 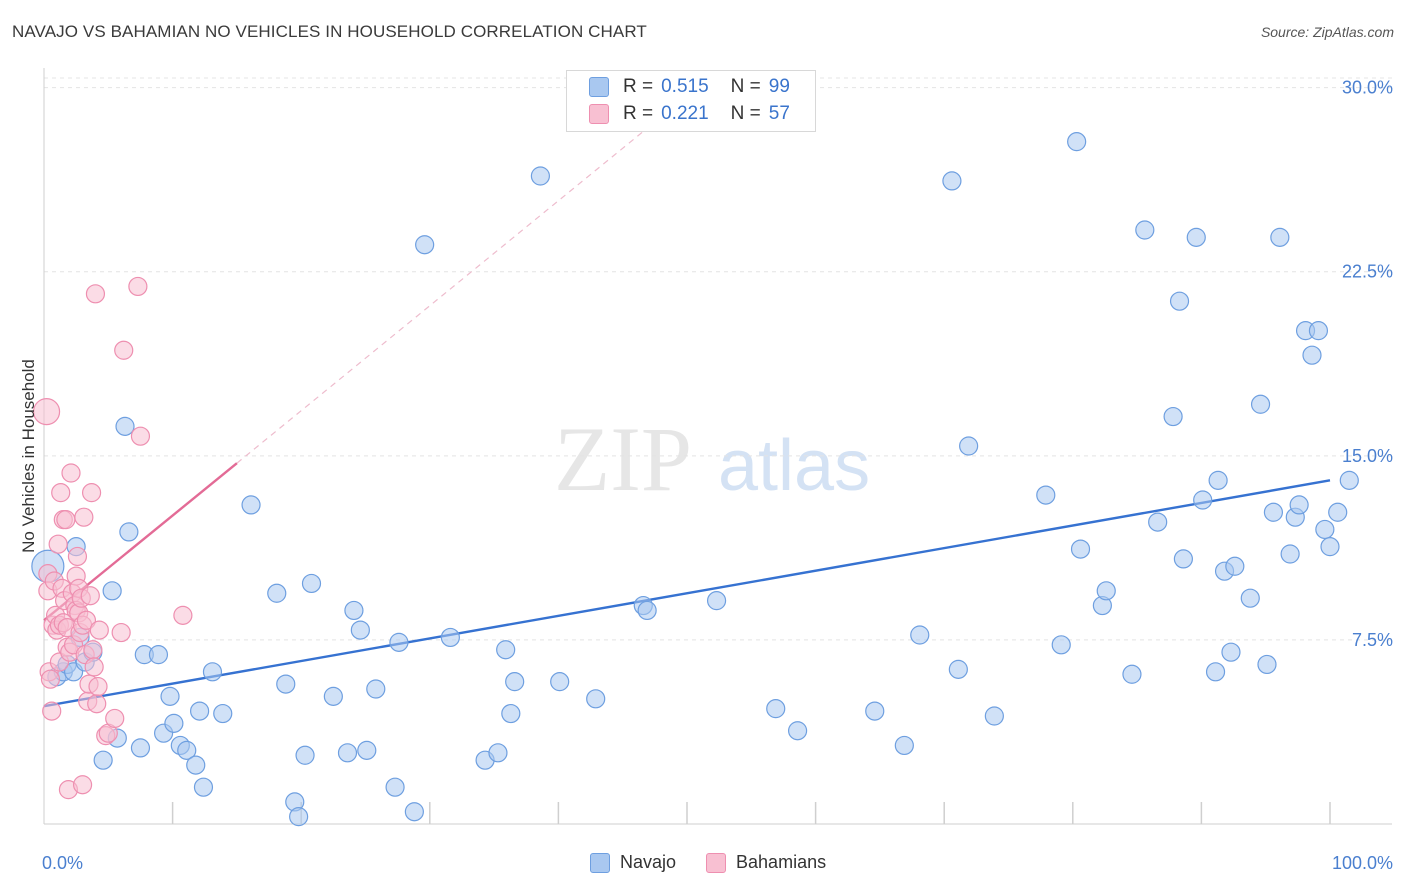 What do you see at coordinates (1367, 88) in the screenshot?
I see `y-tick-label: 30.0%` at bounding box center [1367, 88].